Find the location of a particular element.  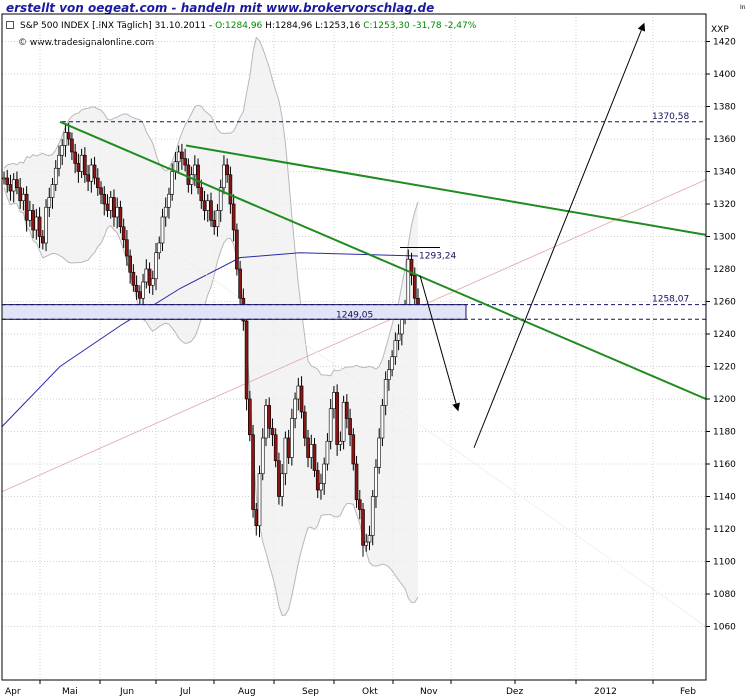

y-tick-label: 1320 is located at coordinates (724, 205).